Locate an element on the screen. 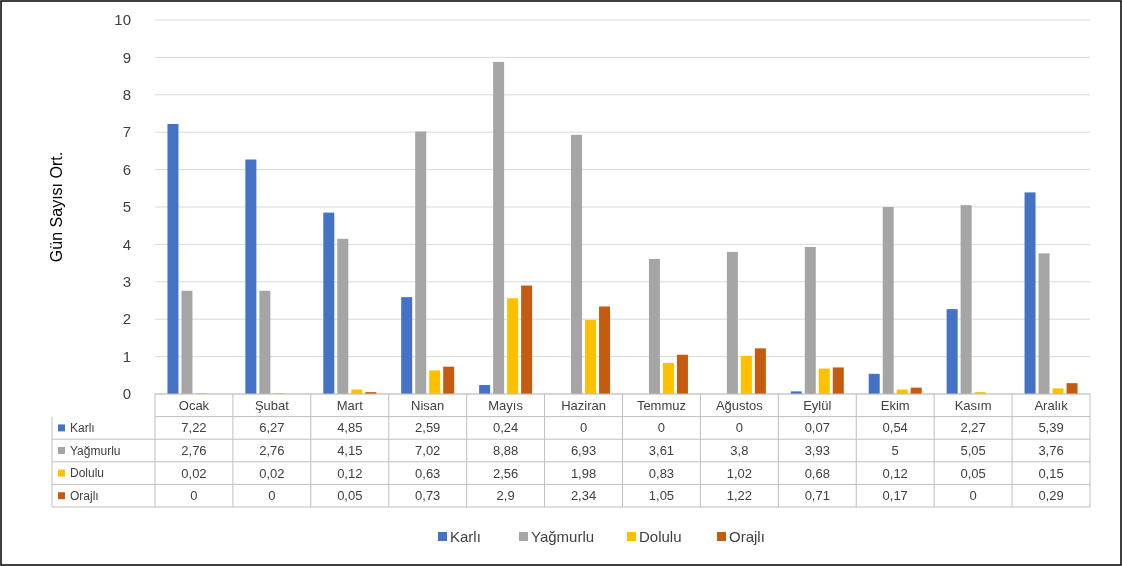 Image resolution: width=1122 pixels, height=566 pixels. data-label: 2,34 is located at coordinates (583, 496).